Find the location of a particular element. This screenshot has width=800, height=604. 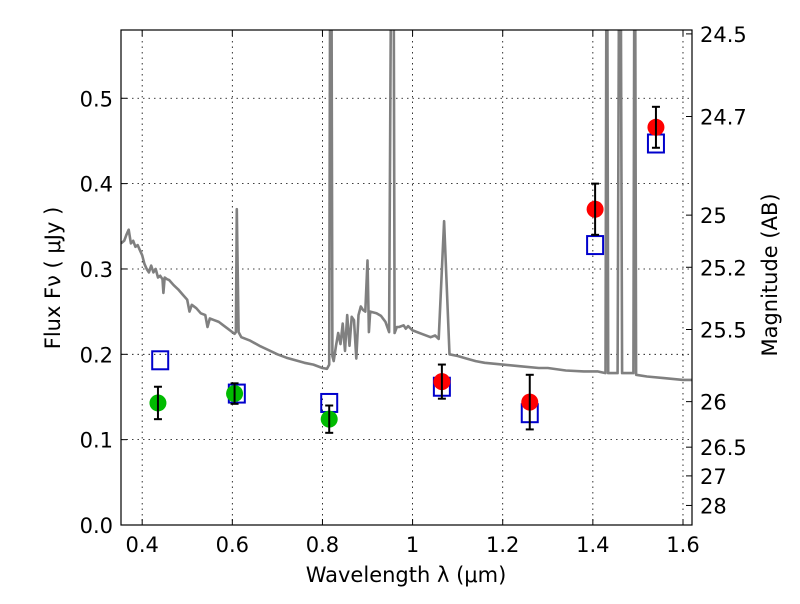

y-tick-label: 0.2 is located at coordinates (96, 355).